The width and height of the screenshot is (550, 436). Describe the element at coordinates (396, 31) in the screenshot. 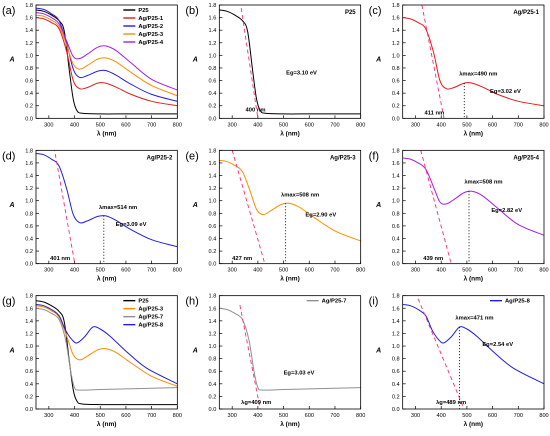

I see `panel-c-y-tick-label: 1.4` at that location.